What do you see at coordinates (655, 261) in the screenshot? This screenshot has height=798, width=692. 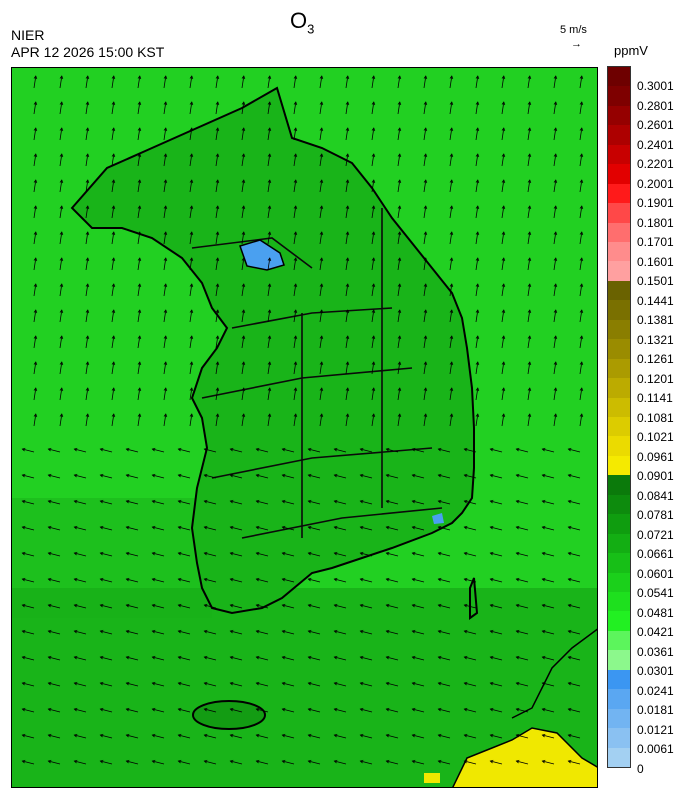 I see `colorbar-tick-label: 0.1601` at bounding box center [655, 261].